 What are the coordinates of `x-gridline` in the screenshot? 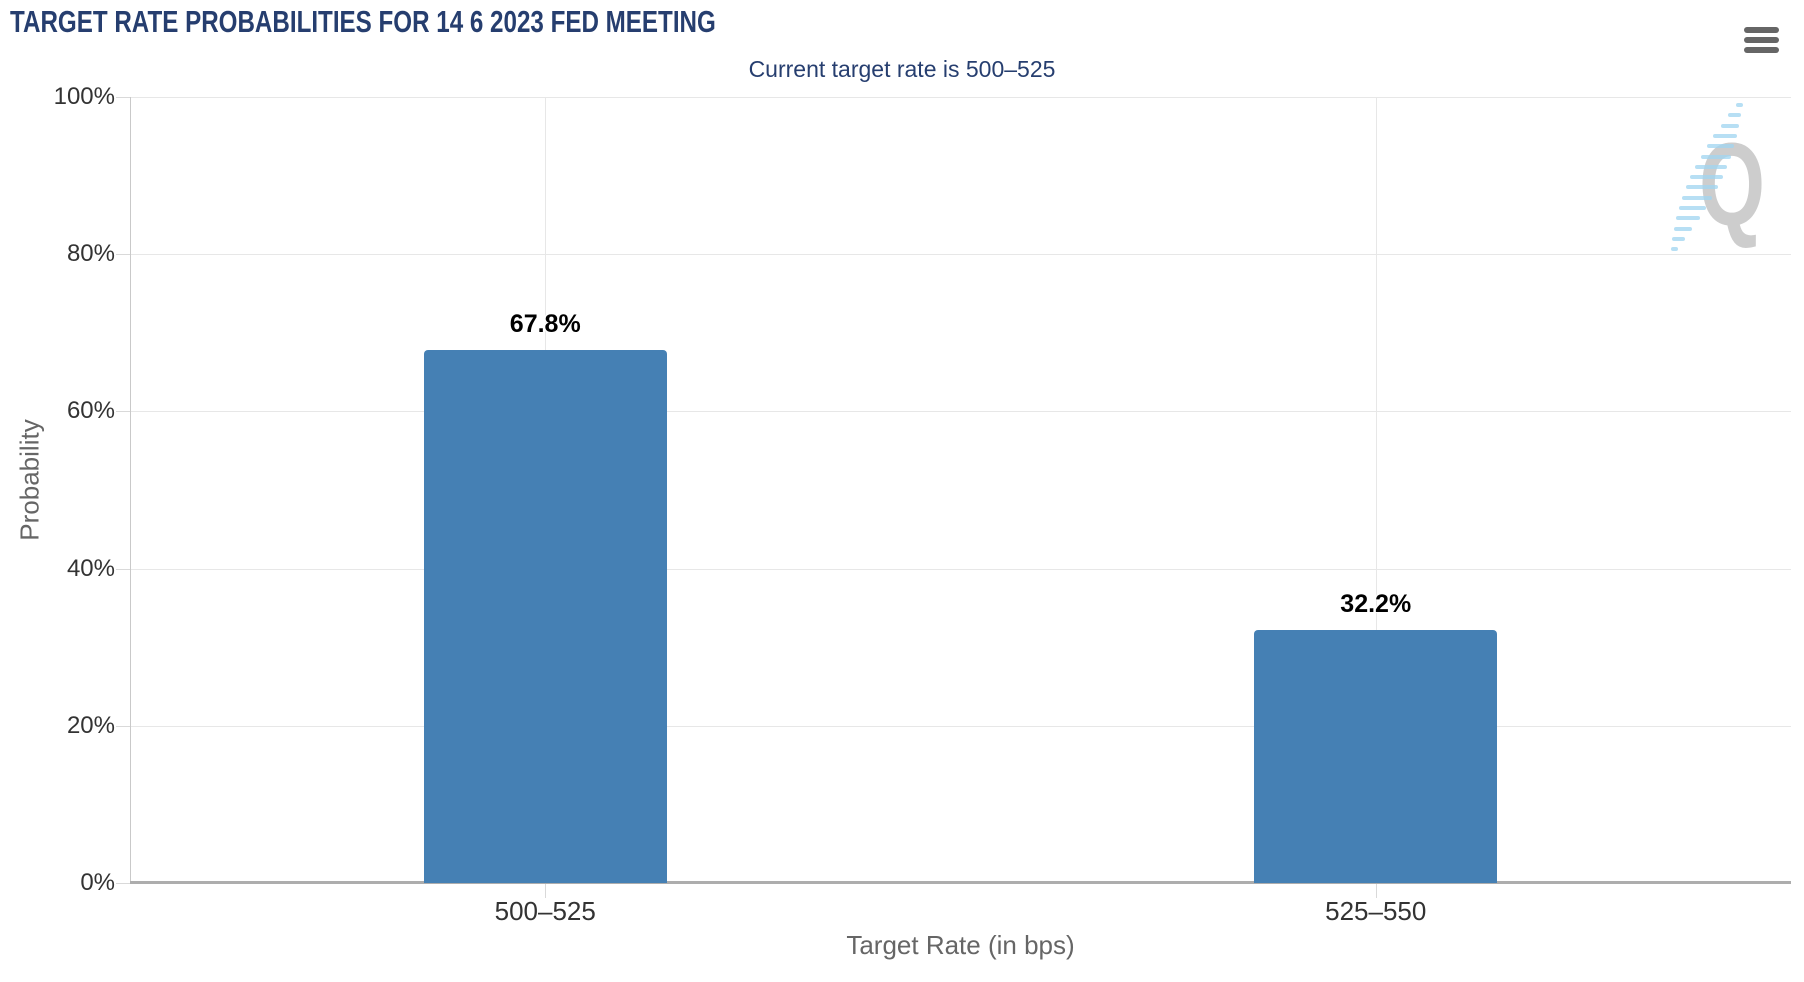 It's located at (1376, 490).